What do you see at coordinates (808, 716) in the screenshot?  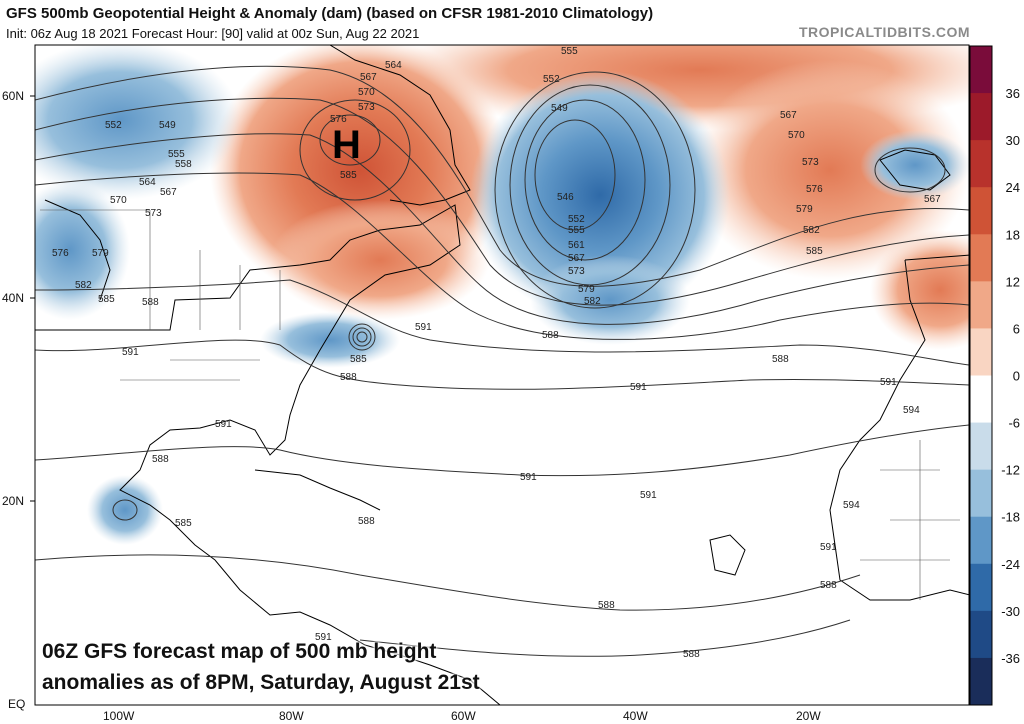 I see `lon-label: 20W` at bounding box center [808, 716].